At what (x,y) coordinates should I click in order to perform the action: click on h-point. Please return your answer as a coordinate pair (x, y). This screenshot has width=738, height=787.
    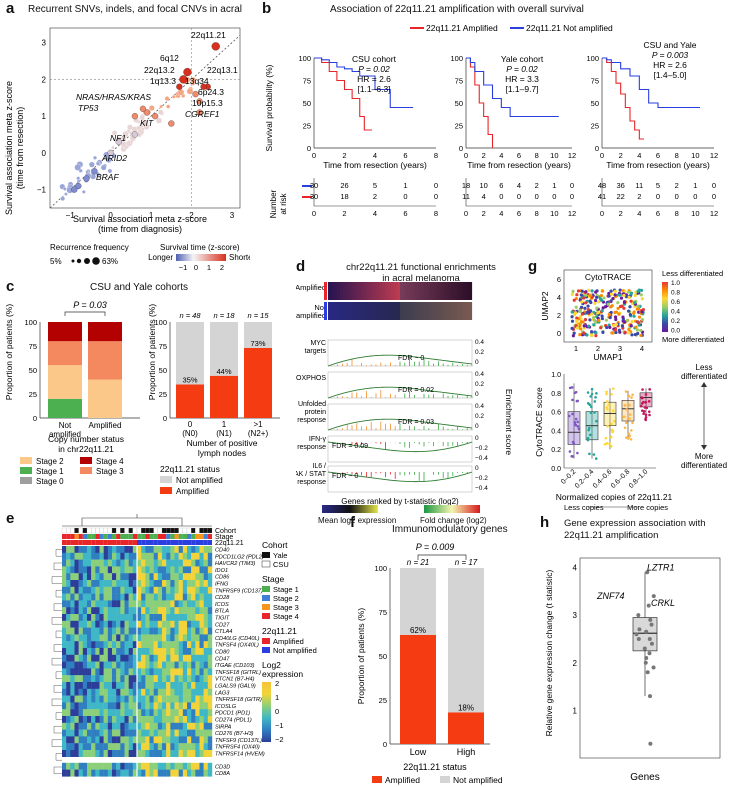
    Looking at the image, I should click on (646, 631).